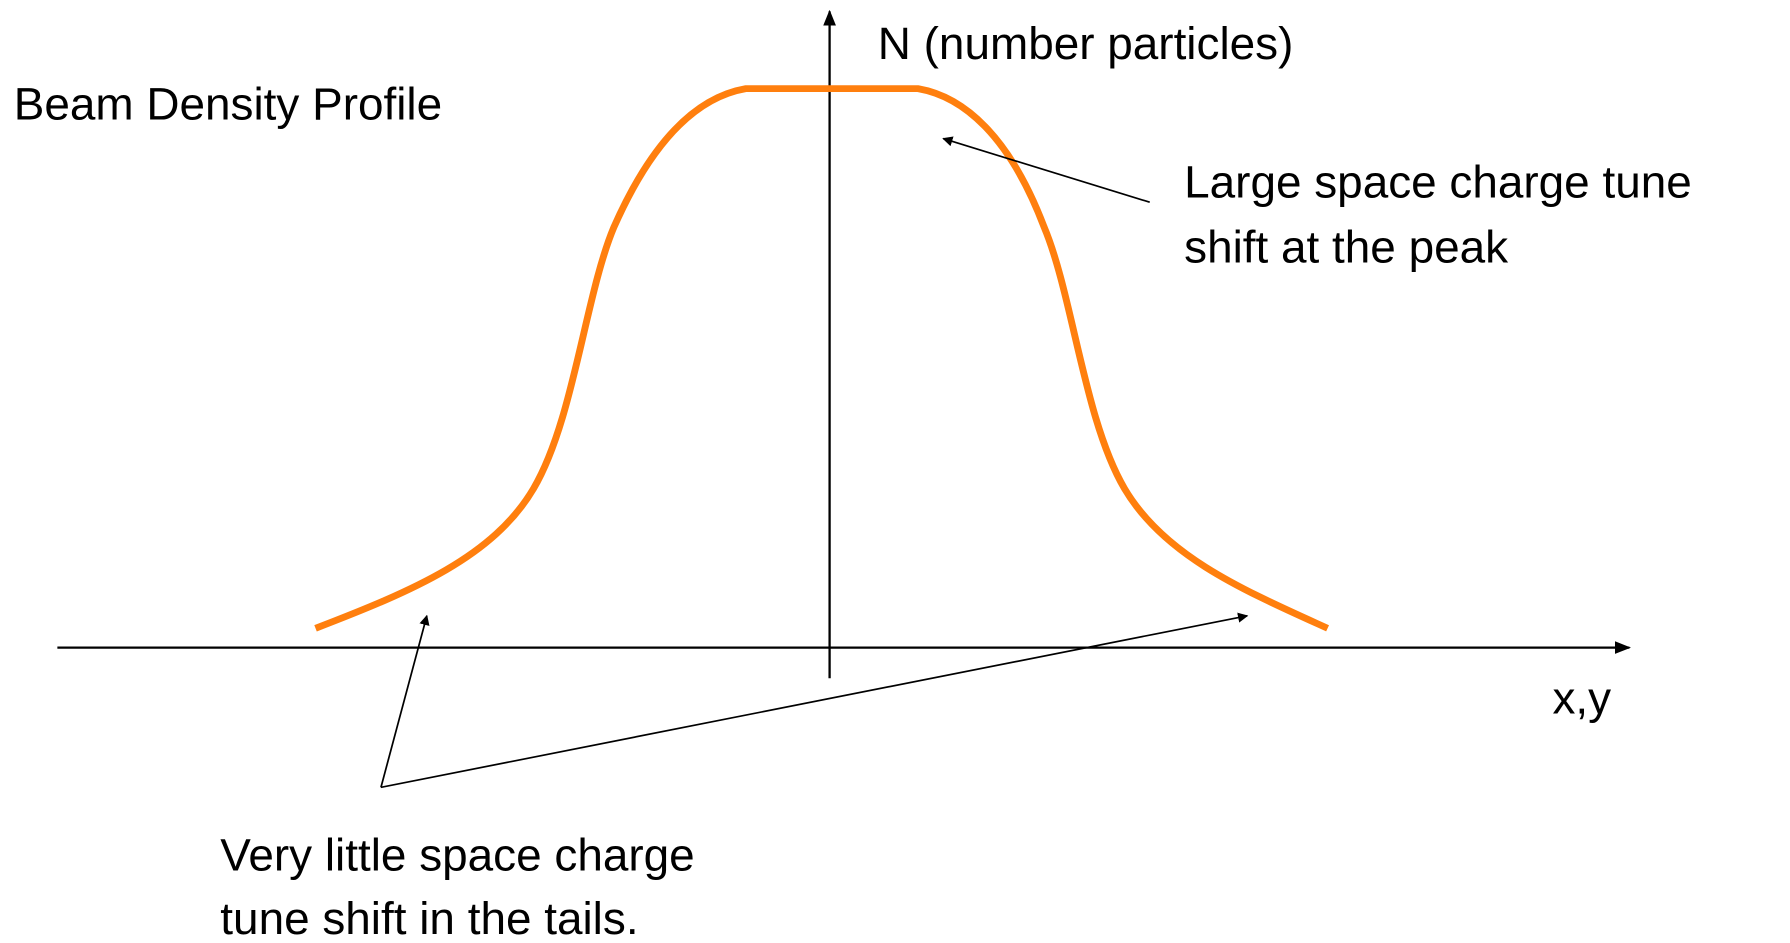 The height and width of the screenshot is (943, 1790). What do you see at coordinates (429, 918) in the screenshot?
I see `annotation-line: tune shift in the tails.` at bounding box center [429, 918].